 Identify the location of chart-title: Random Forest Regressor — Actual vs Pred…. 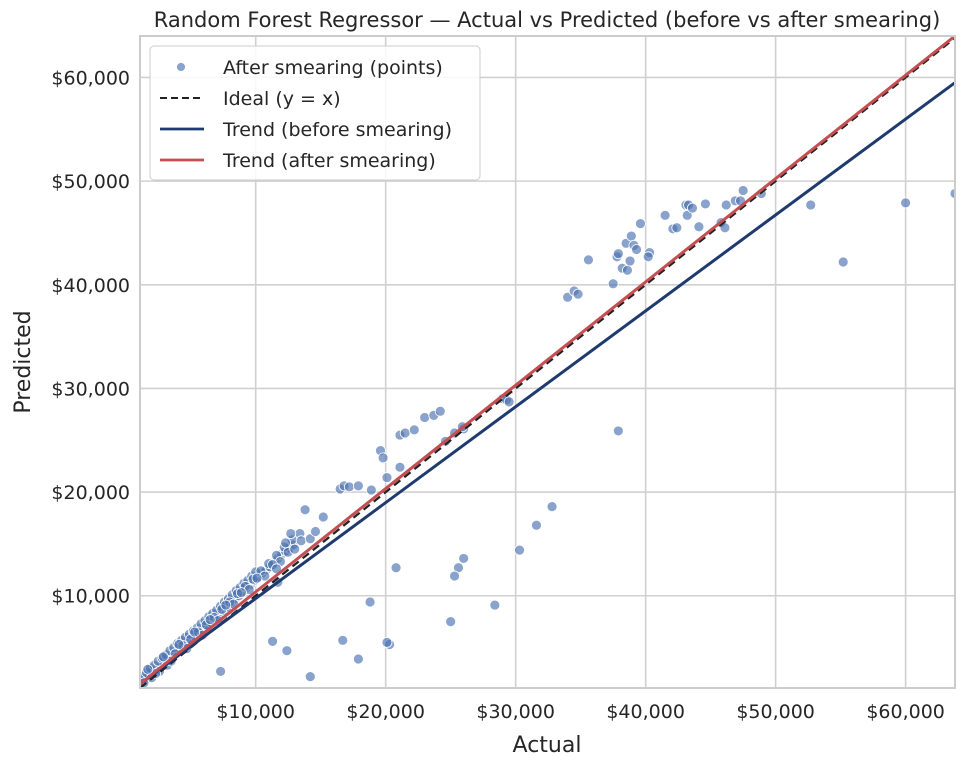
(547, 20).